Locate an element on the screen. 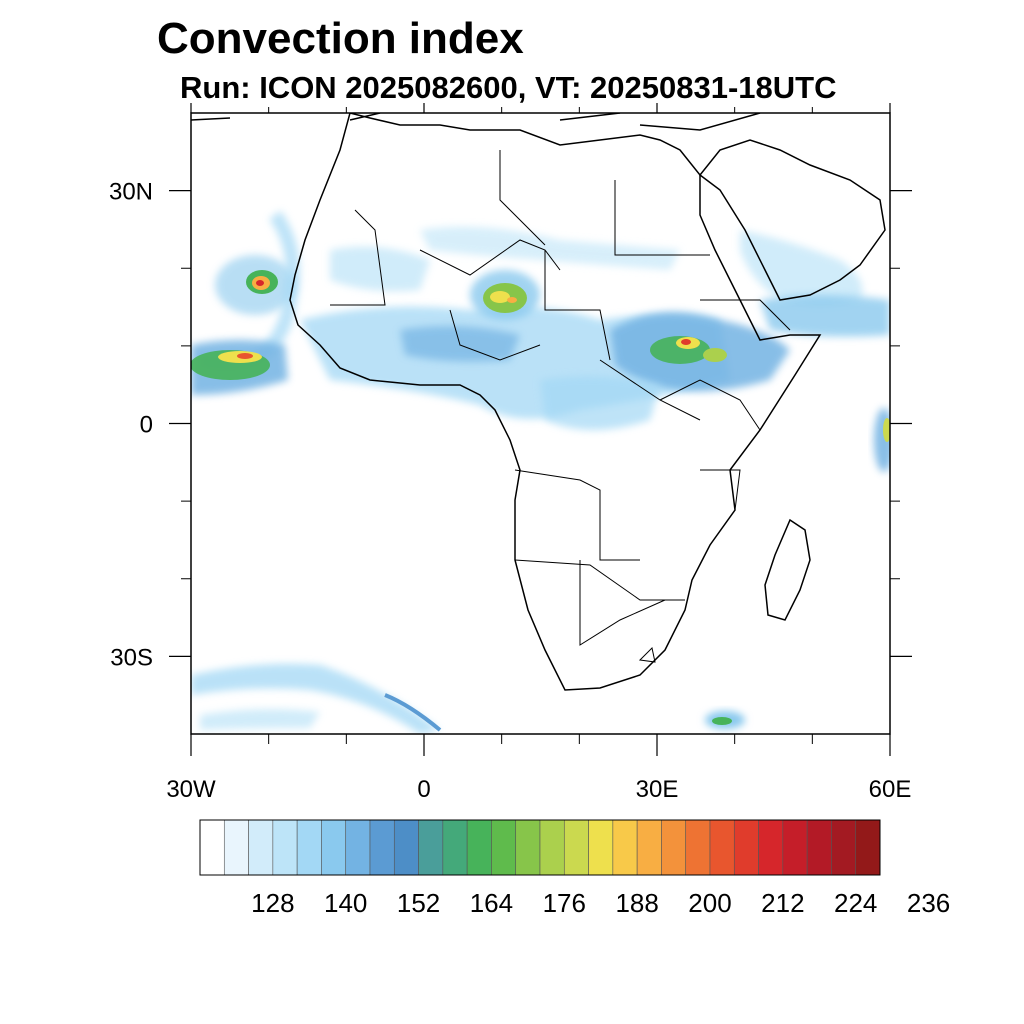 The image size is (1024, 1024). colorbar-label: 212 is located at coordinates (782, 903).